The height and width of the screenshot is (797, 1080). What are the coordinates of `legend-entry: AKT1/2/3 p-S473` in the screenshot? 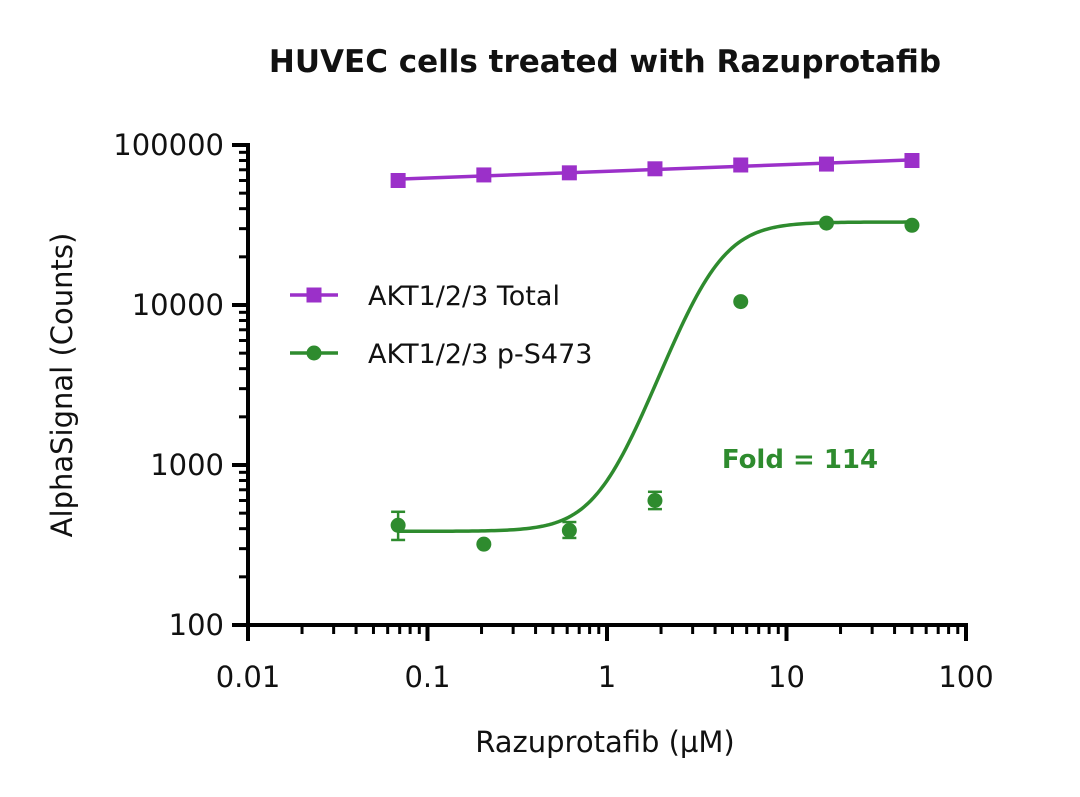 It's located at (441, 354).